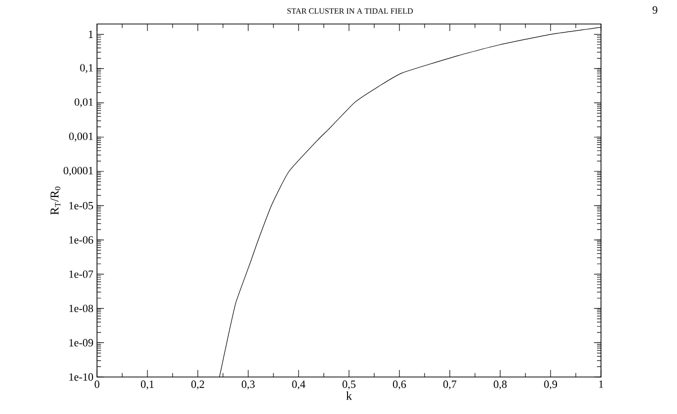 The image size is (677, 414). Describe the element at coordinates (81, 342) in the screenshot. I see `y-tick-label: 1e-09` at that location.